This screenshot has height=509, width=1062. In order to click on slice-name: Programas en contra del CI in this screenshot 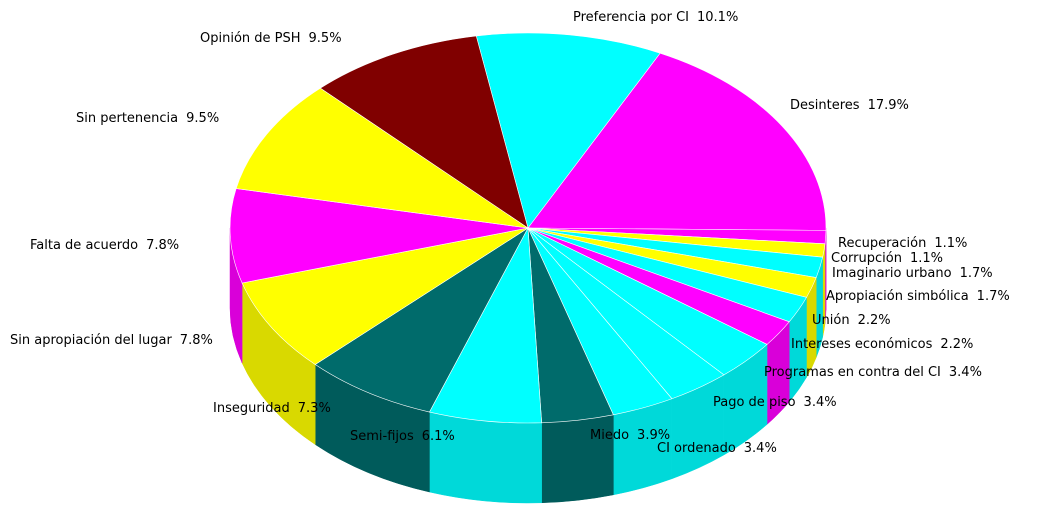, I will do `click(852, 372)`.